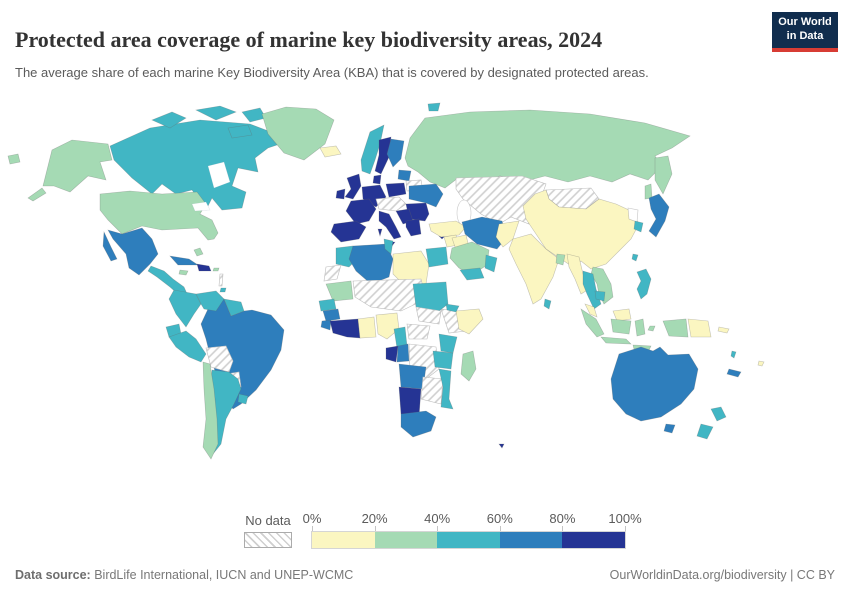 The width and height of the screenshot is (850, 600). I want to click on country-denmark, so click(377, 179).